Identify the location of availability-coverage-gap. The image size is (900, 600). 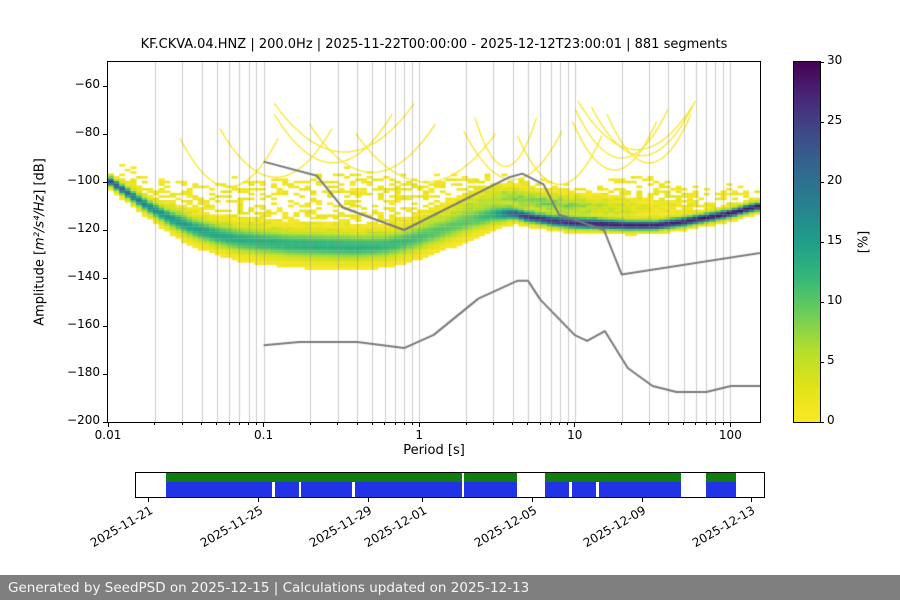
(463, 477).